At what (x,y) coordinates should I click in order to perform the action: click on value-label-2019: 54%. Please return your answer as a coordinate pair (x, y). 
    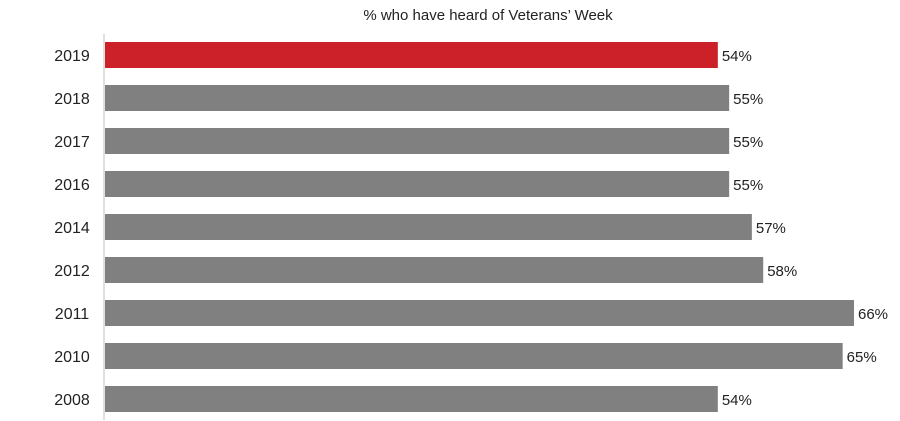
    Looking at the image, I should click on (737, 56).